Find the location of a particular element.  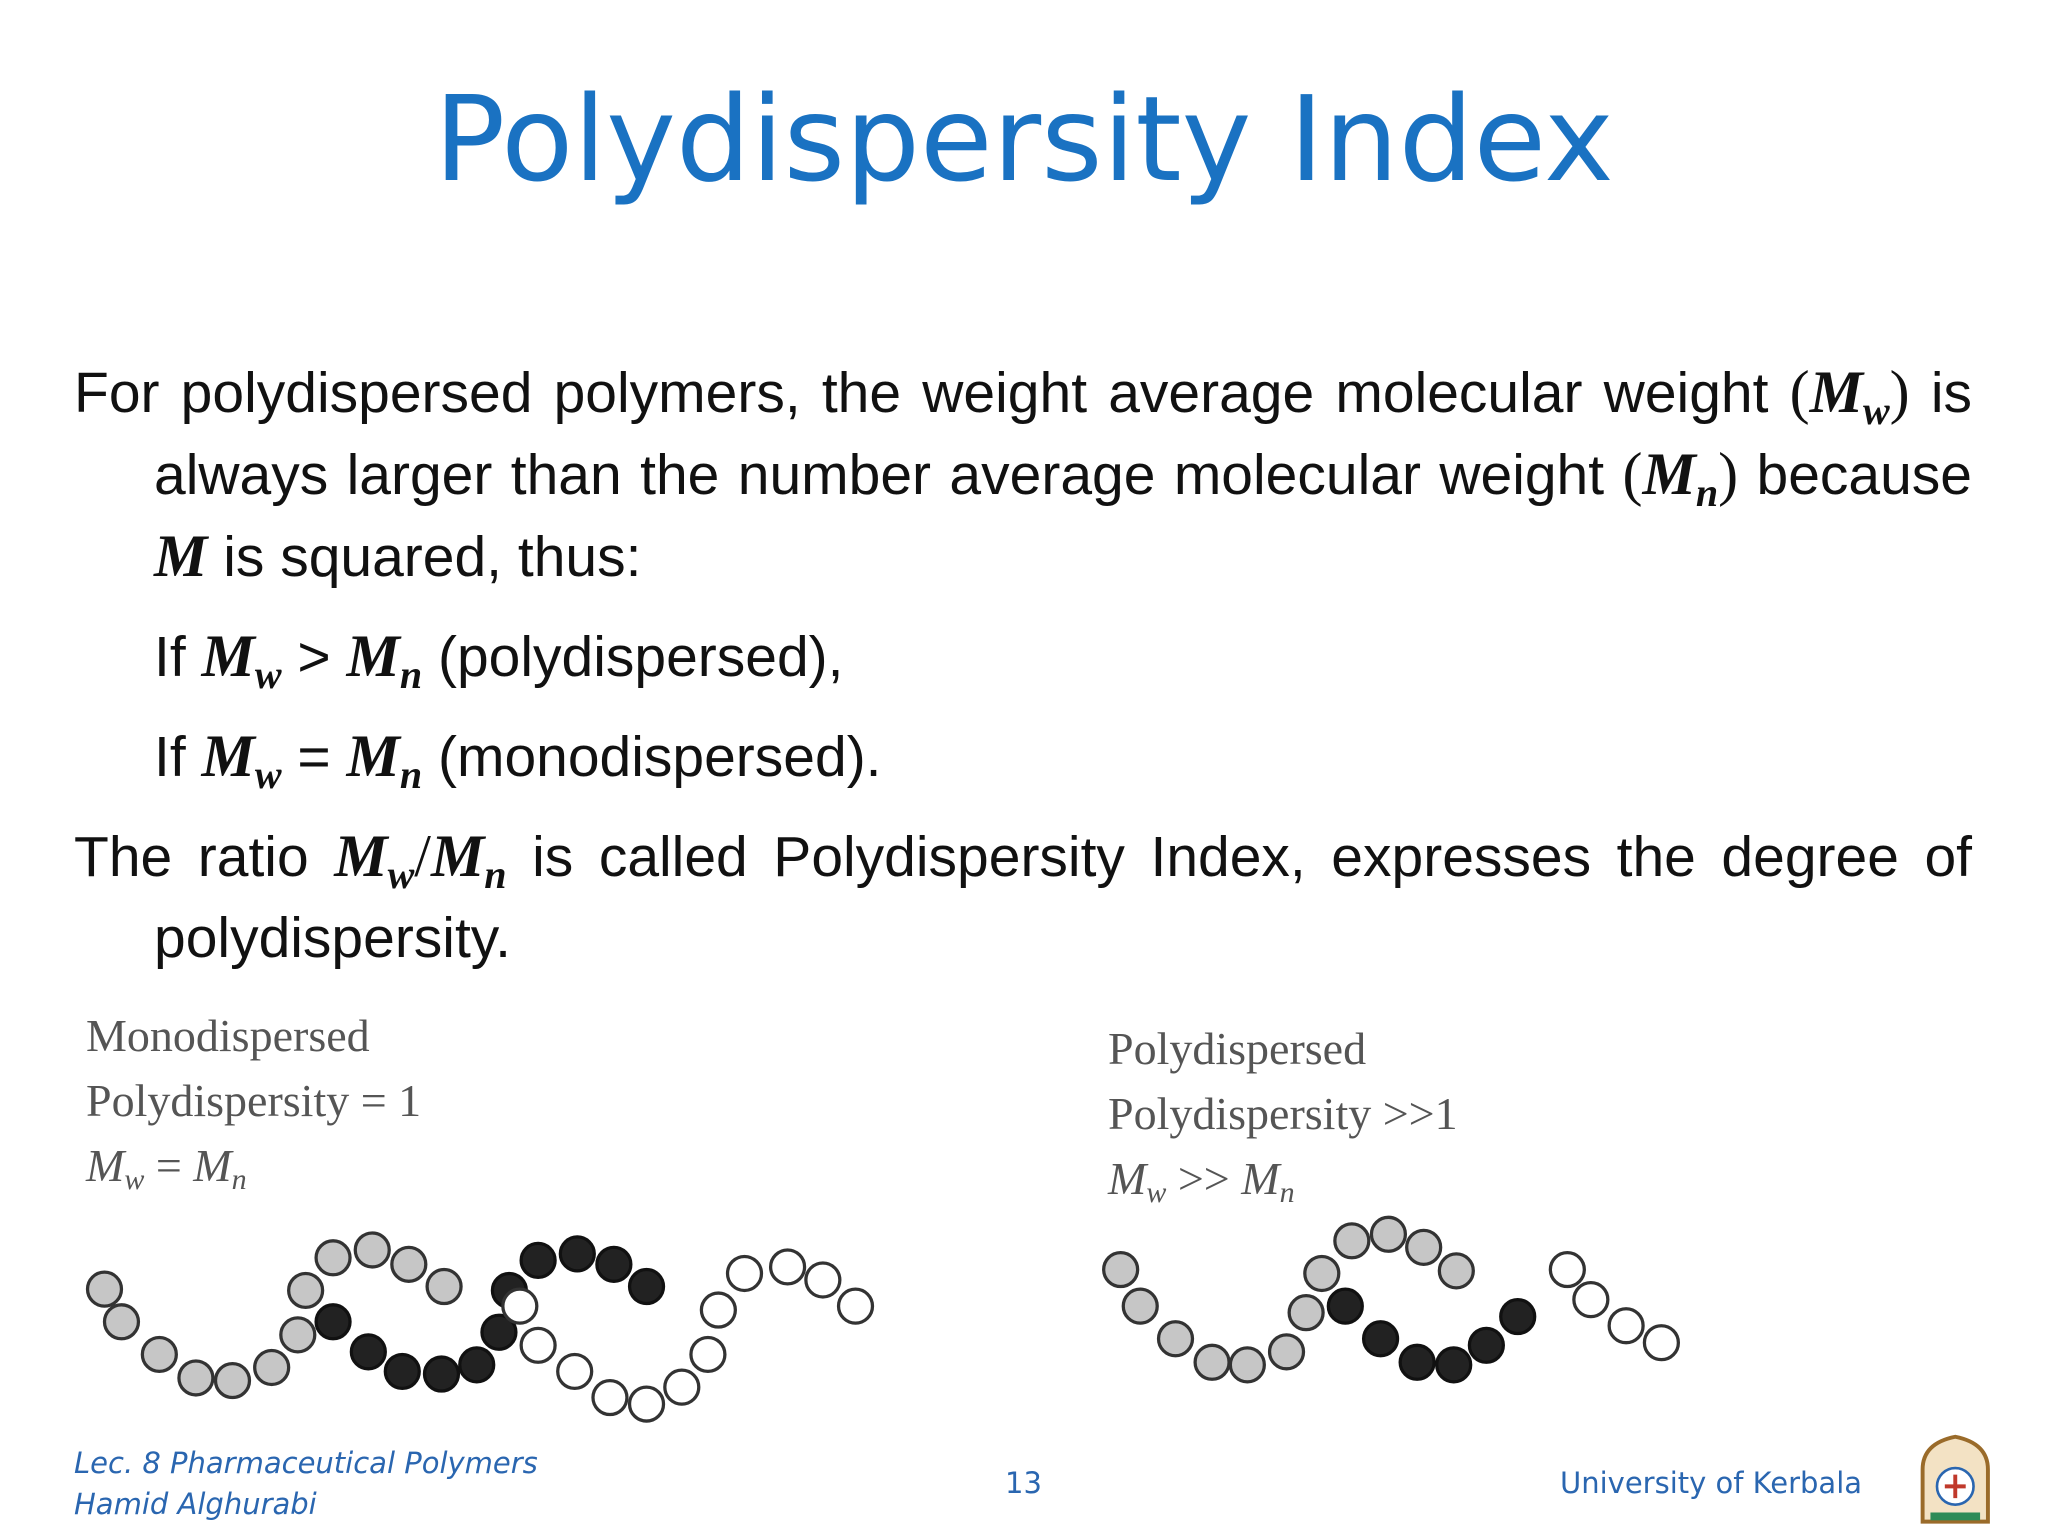

figure-label: Monodispersed Polydispersity = 1 Mw = Mn is located at coordinates (253, 1100).